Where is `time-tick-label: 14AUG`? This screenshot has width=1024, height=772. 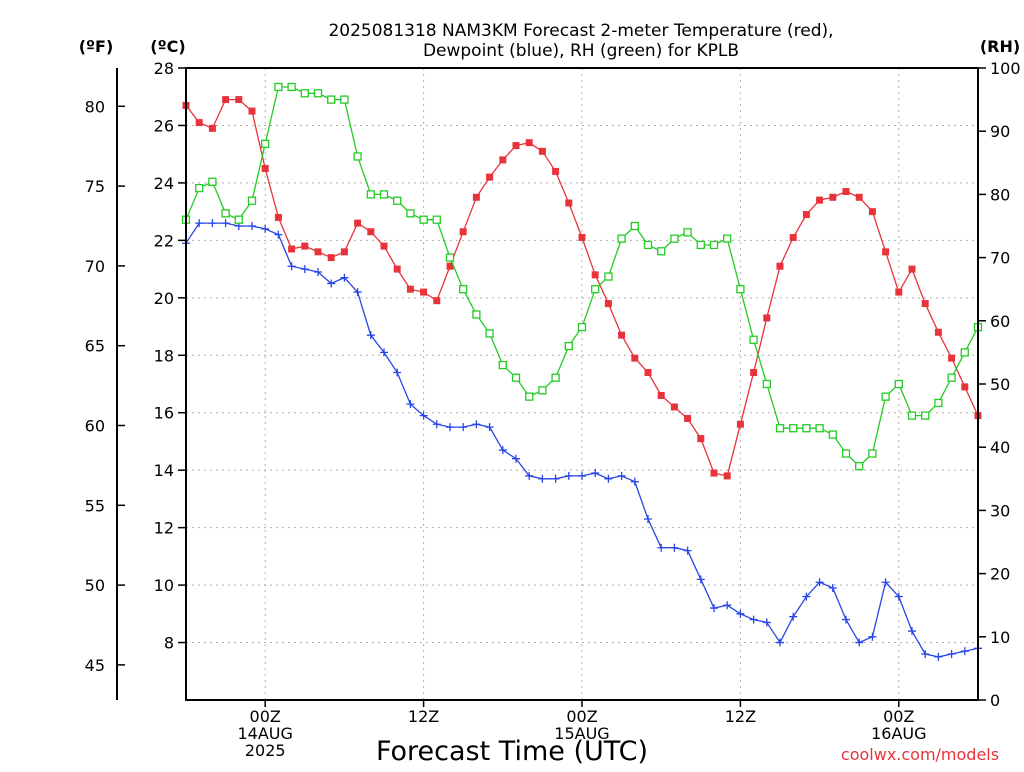 time-tick-label: 14AUG is located at coordinates (264, 733).